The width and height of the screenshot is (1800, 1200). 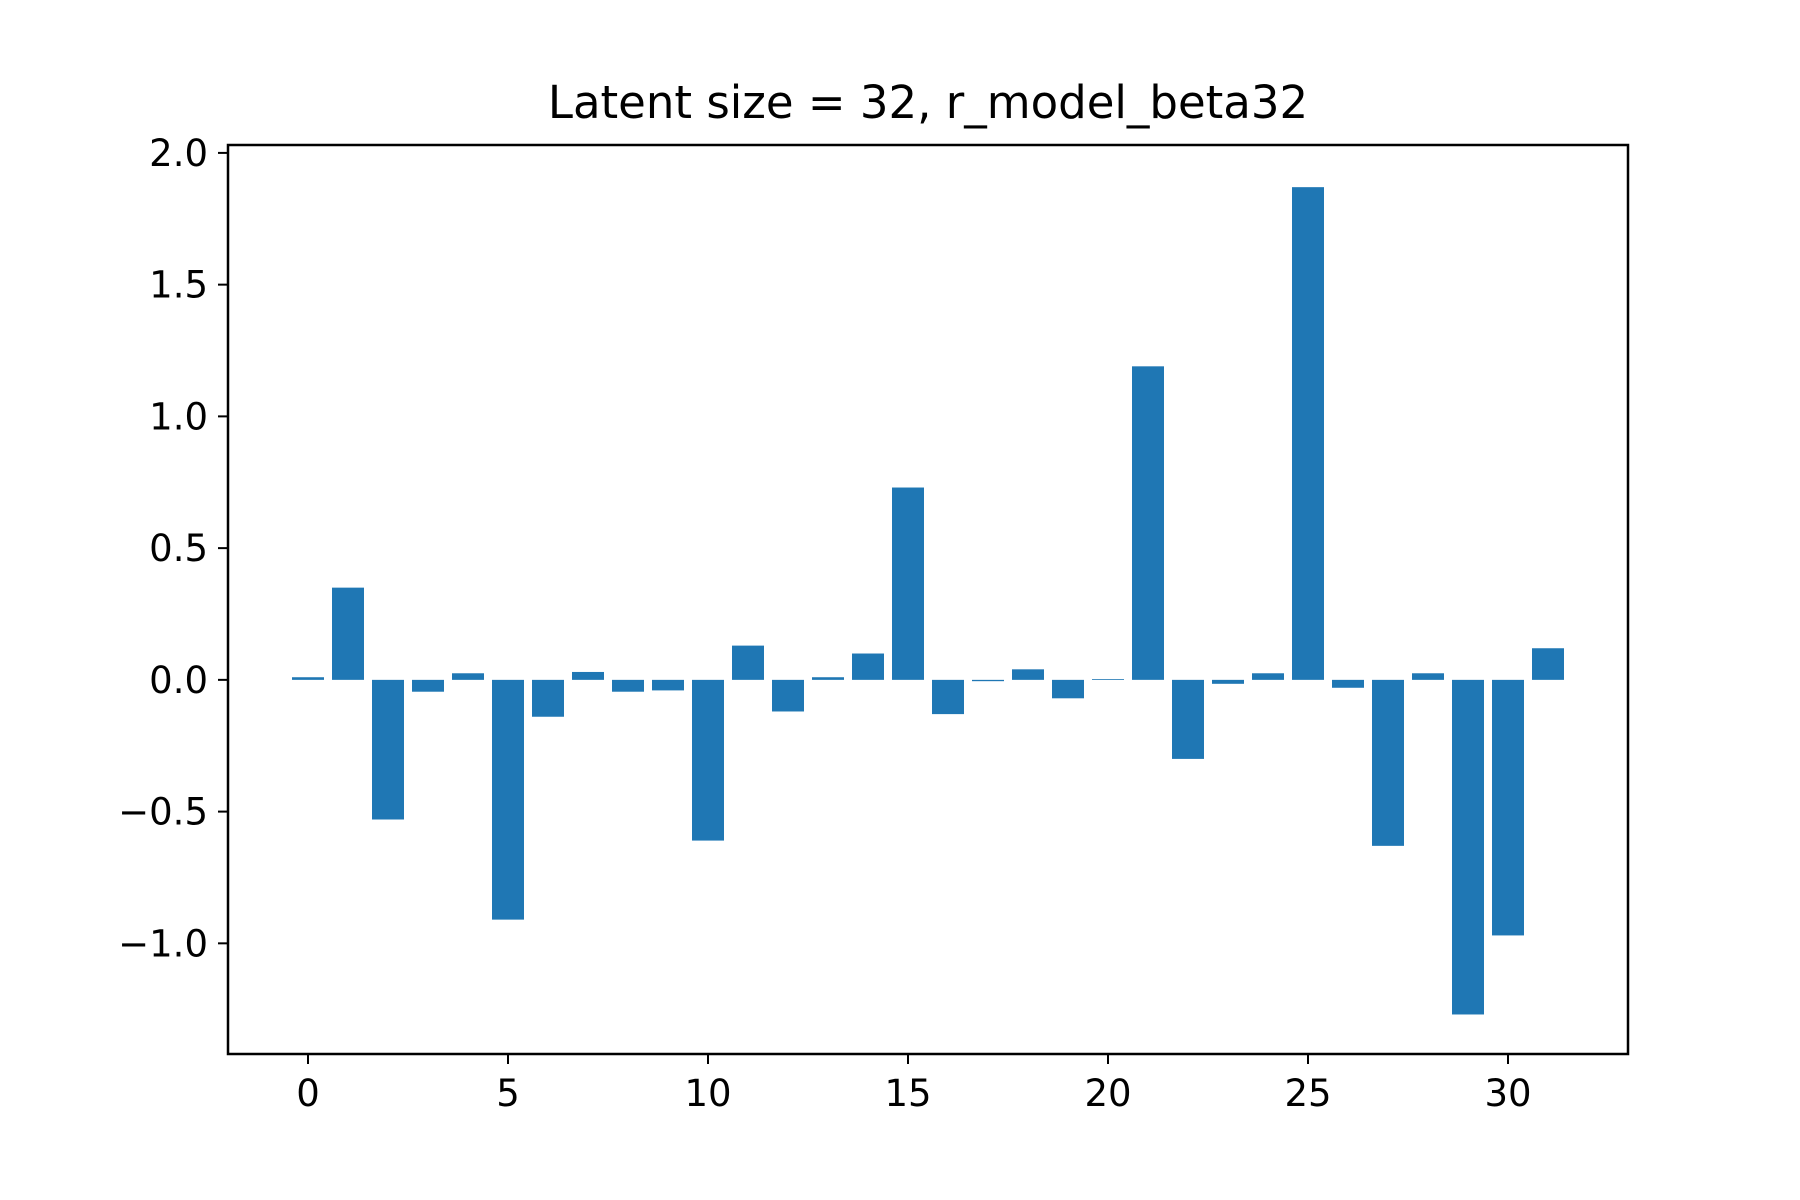 I want to click on x-axis: 0 5 10 15 20 25 30, so click(x=914, y=1084).